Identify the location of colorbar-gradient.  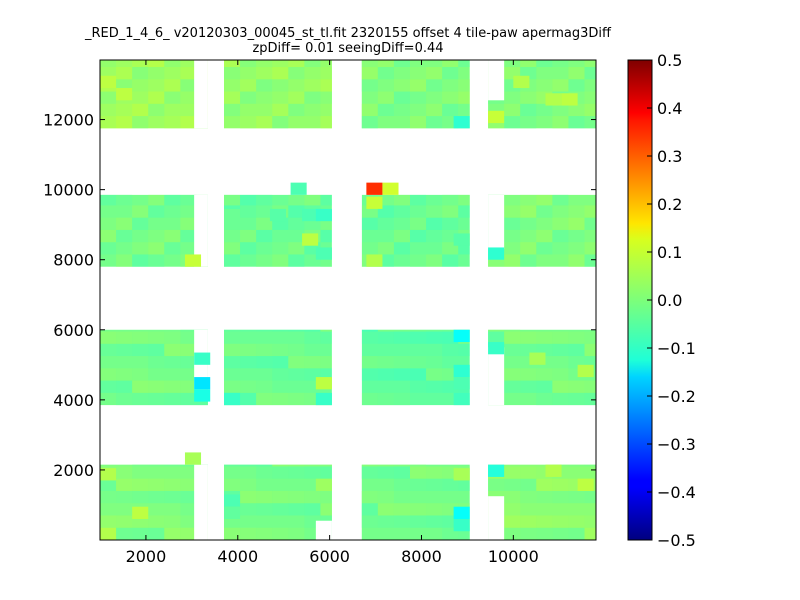
(640, 300).